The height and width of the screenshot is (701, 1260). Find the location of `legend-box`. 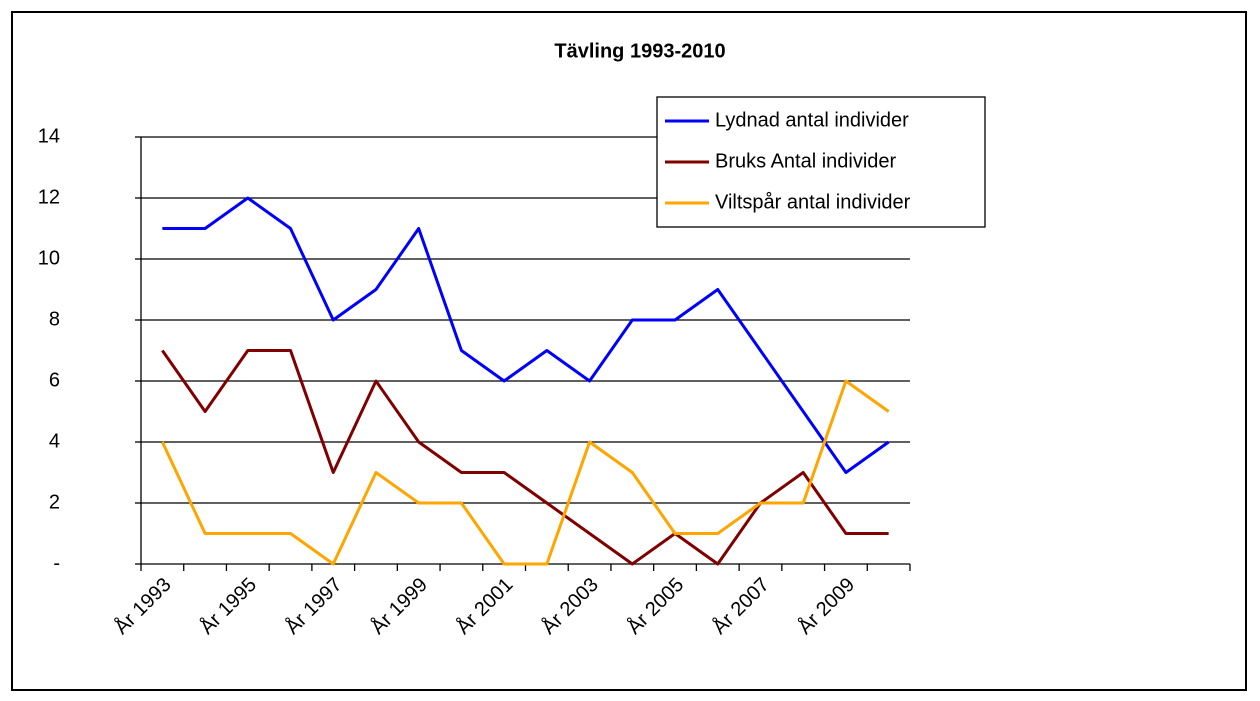

legend-box is located at coordinates (821, 162).